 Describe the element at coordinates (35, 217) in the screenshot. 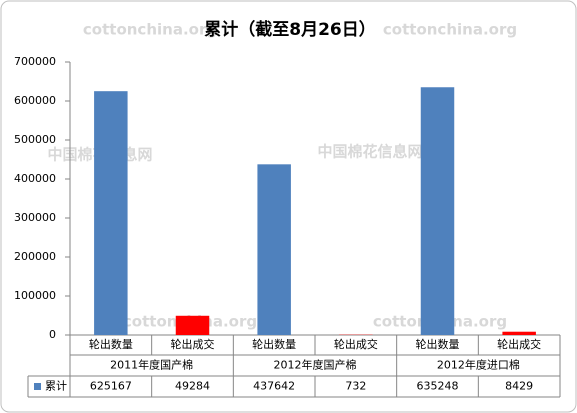

I see `y-tick-label: 300000` at that location.